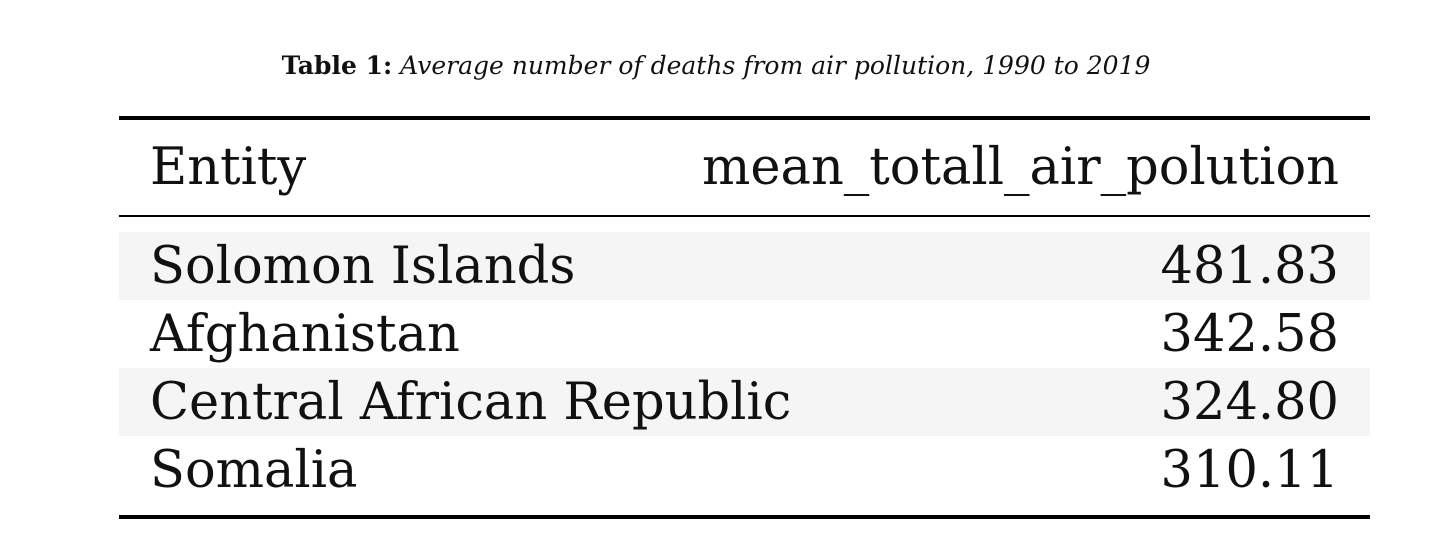 Image resolution: width=1432 pixels, height=556 pixels. What do you see at coordinates (744, 517) in the screenshot?
I see `bottom-rule` at bounding box center [744, 517].